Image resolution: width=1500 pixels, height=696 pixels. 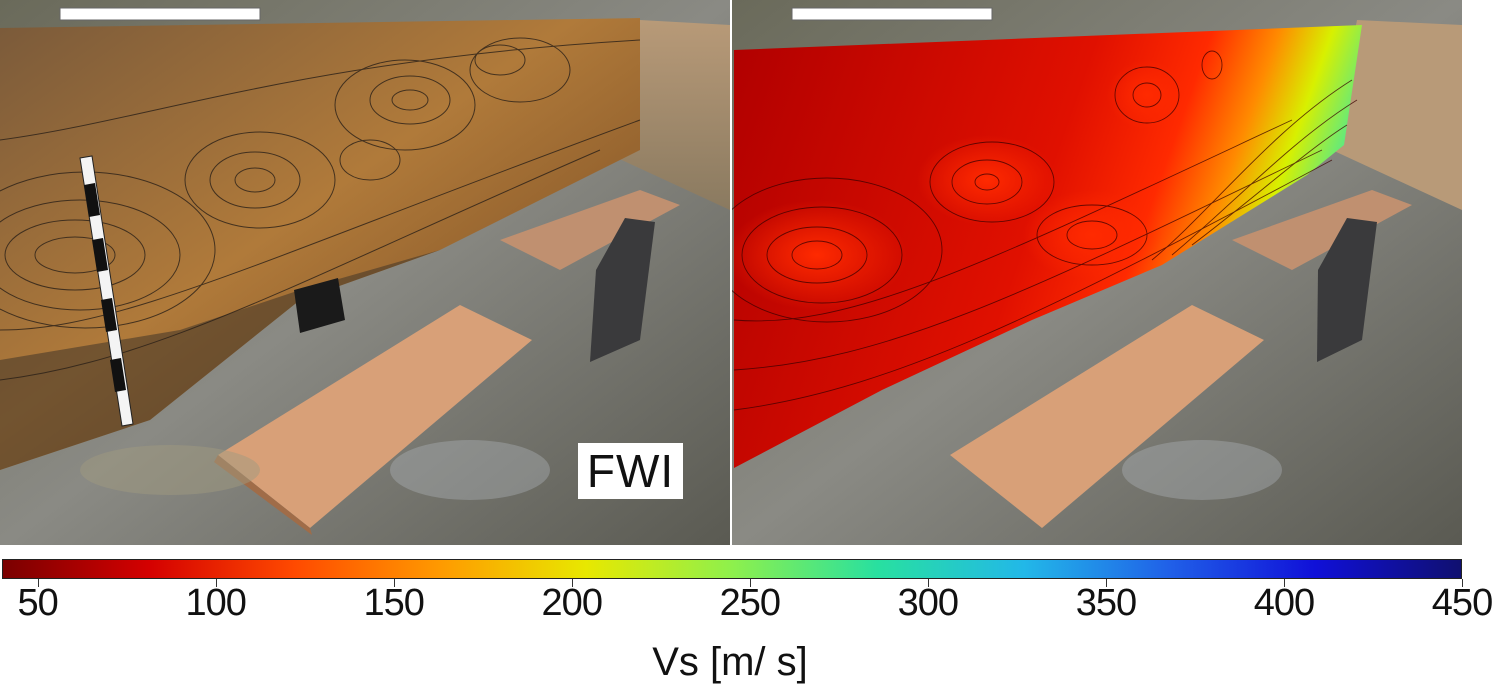 What do you see at coordinates (394, 603) in the screenshot?
I see `colorbar-tick-label: 150` at bounding box center [394, 603].